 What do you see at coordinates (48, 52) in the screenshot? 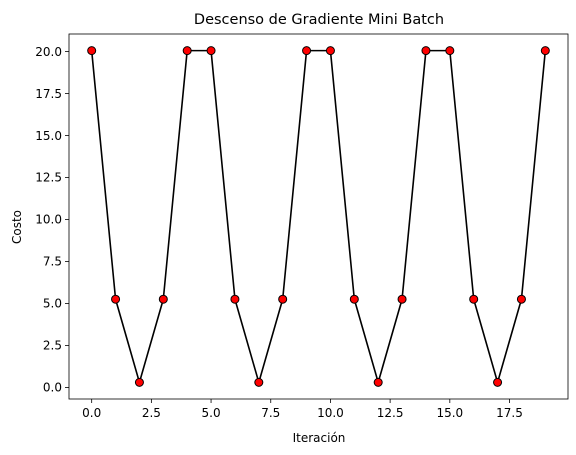
I see `y-tick-label: 20.0` at bounding box center [48, 52].